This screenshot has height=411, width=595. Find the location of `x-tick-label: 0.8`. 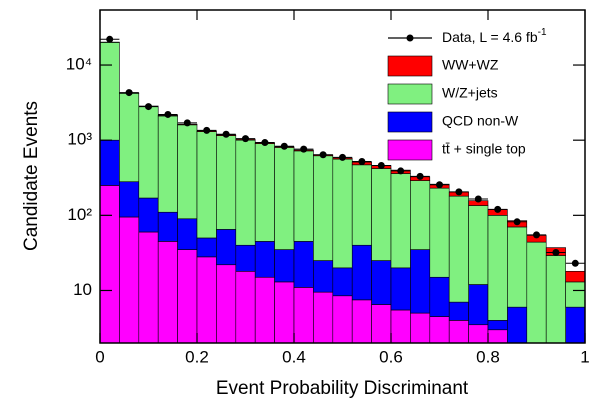

x-tick-label: 0.8 is located at coordinates (488, 356).